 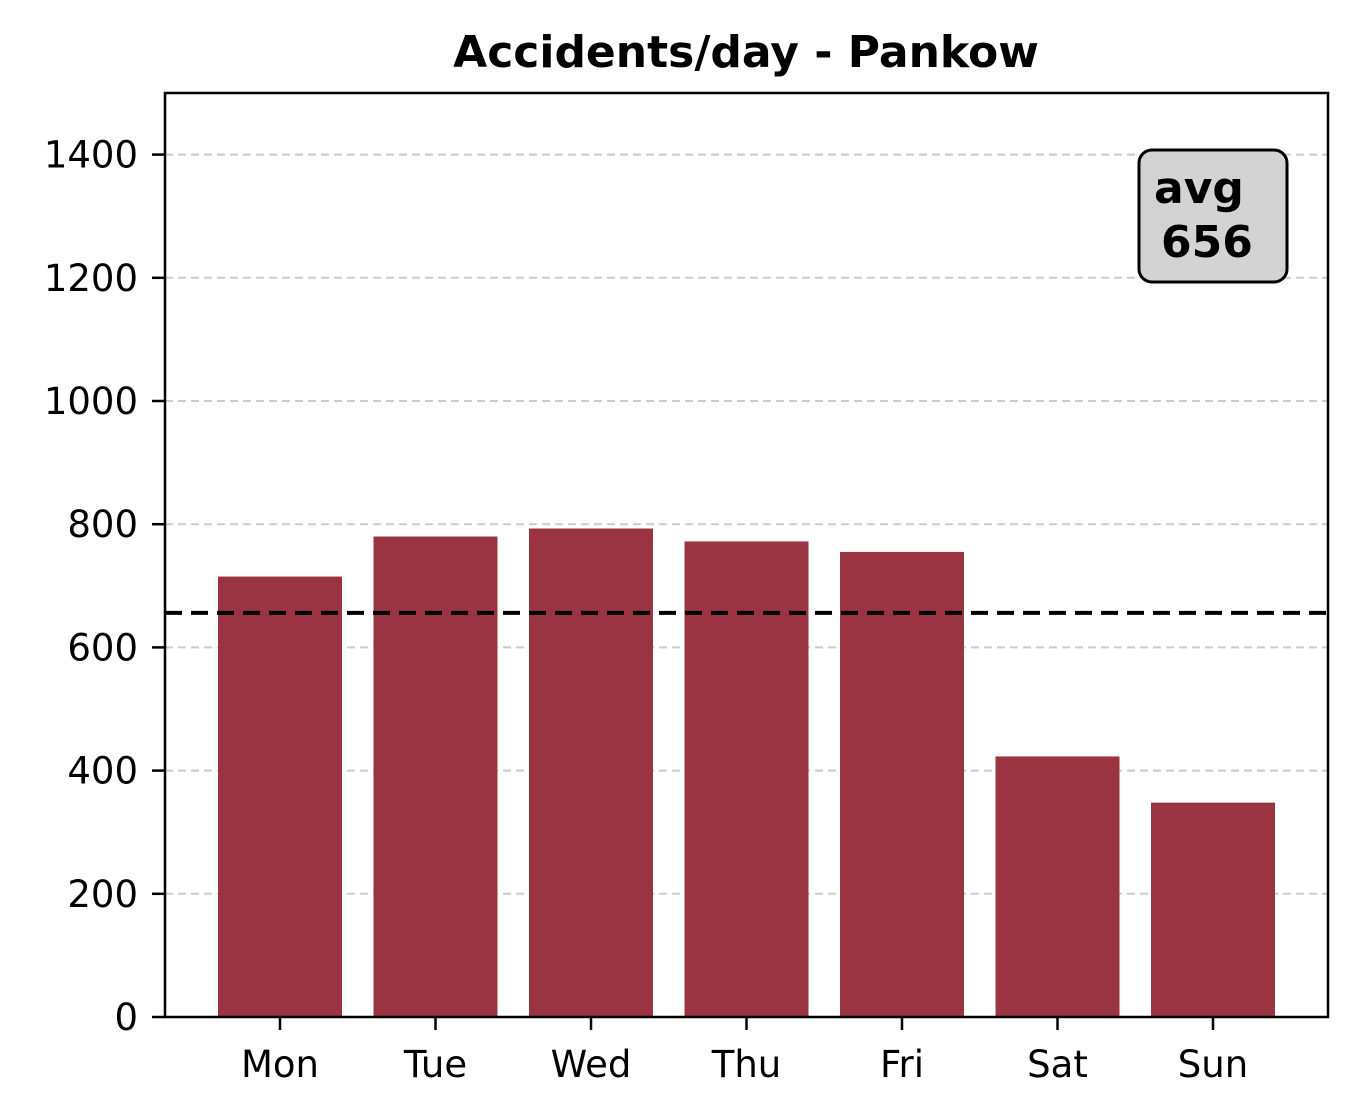 What do you see at coordinates (435, 776) in the screenshot?
I see `bar-tue` at bounding box center [435, 776].